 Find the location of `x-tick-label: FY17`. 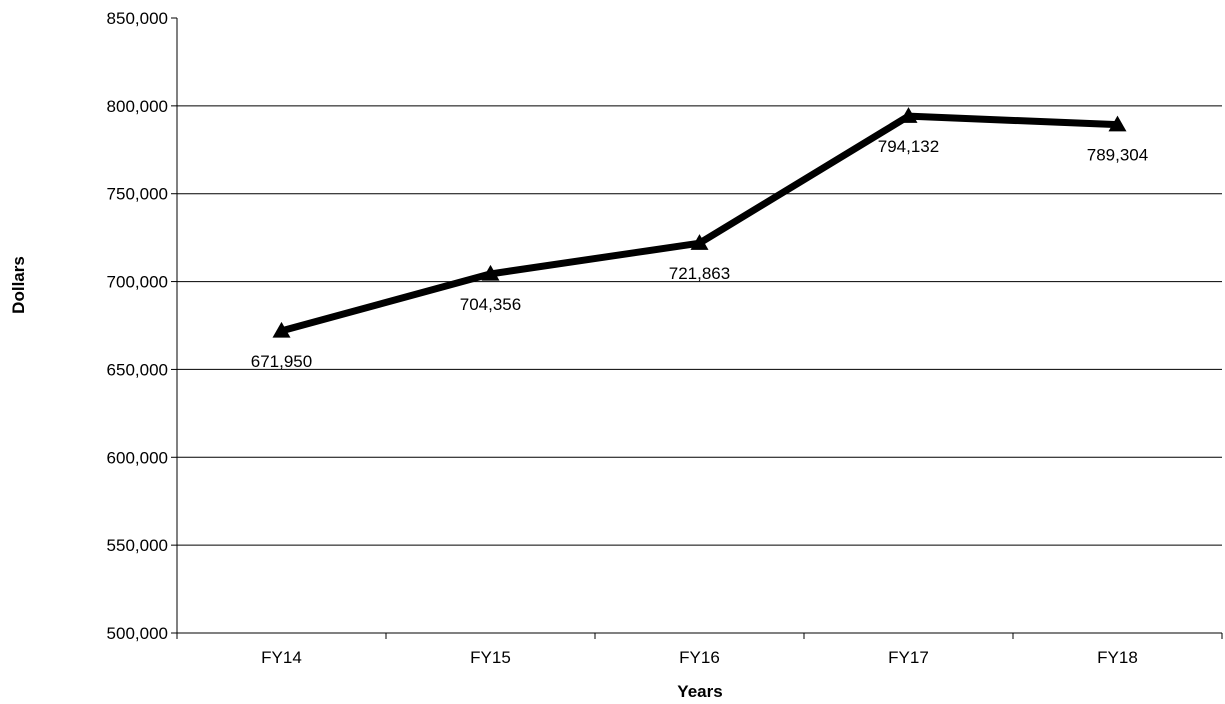

x-tick-label: FY17 is located at coordinates (908, 657).